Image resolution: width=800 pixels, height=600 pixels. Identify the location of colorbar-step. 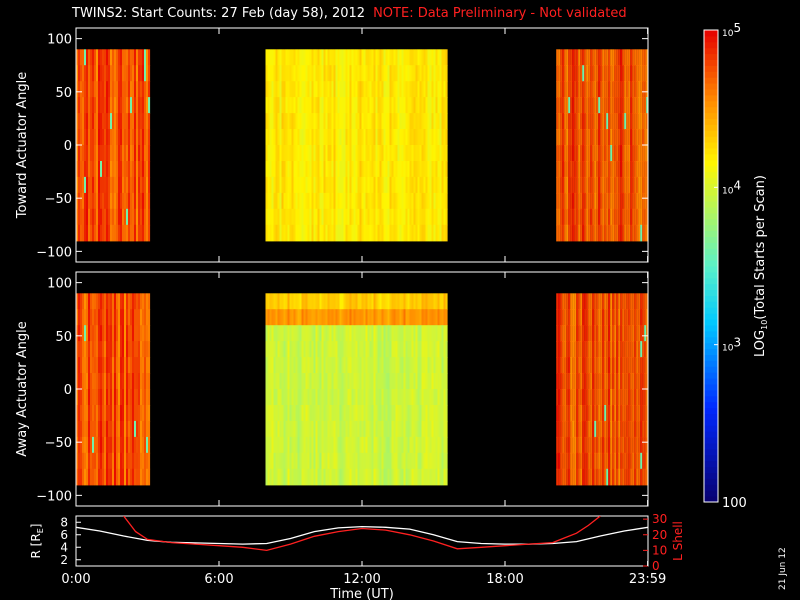
(711, 33).